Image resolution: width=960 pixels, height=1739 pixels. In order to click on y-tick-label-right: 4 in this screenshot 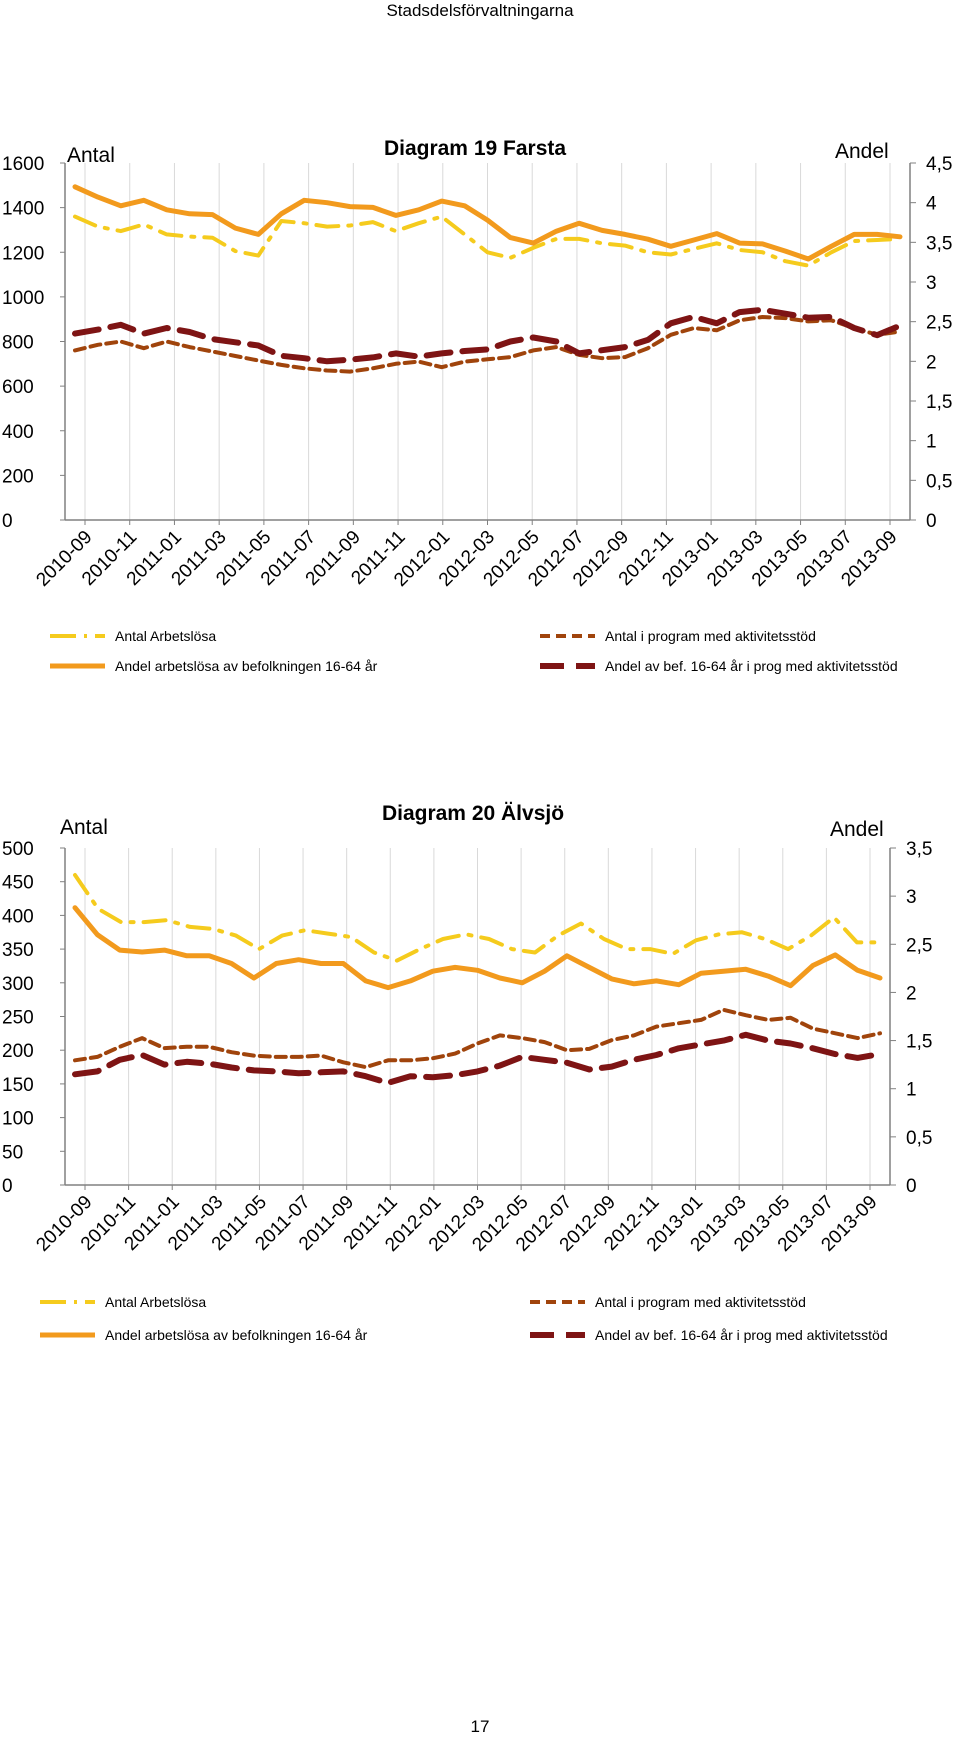, I will do `click(931, 204)`.